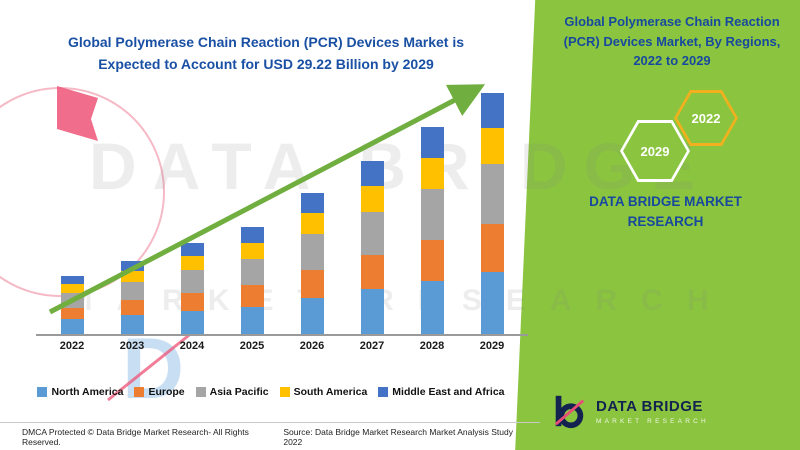  I want to click on stacked-bar-2025, so click(252, 280).